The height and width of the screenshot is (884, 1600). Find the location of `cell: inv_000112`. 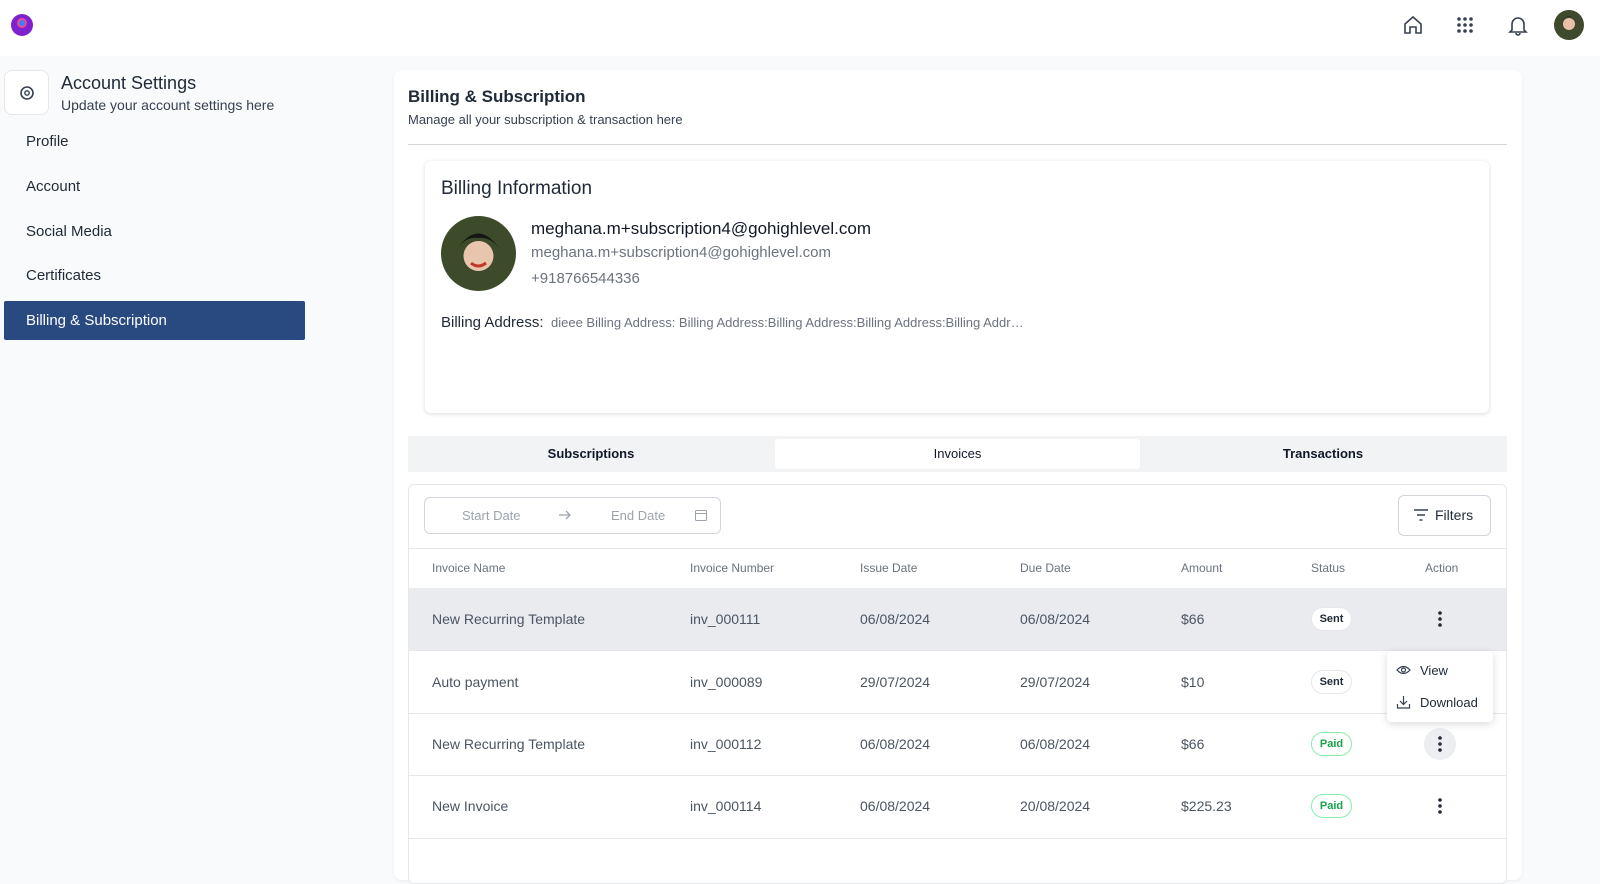

cell: inv_000112 is located at coordinates (726, 744).